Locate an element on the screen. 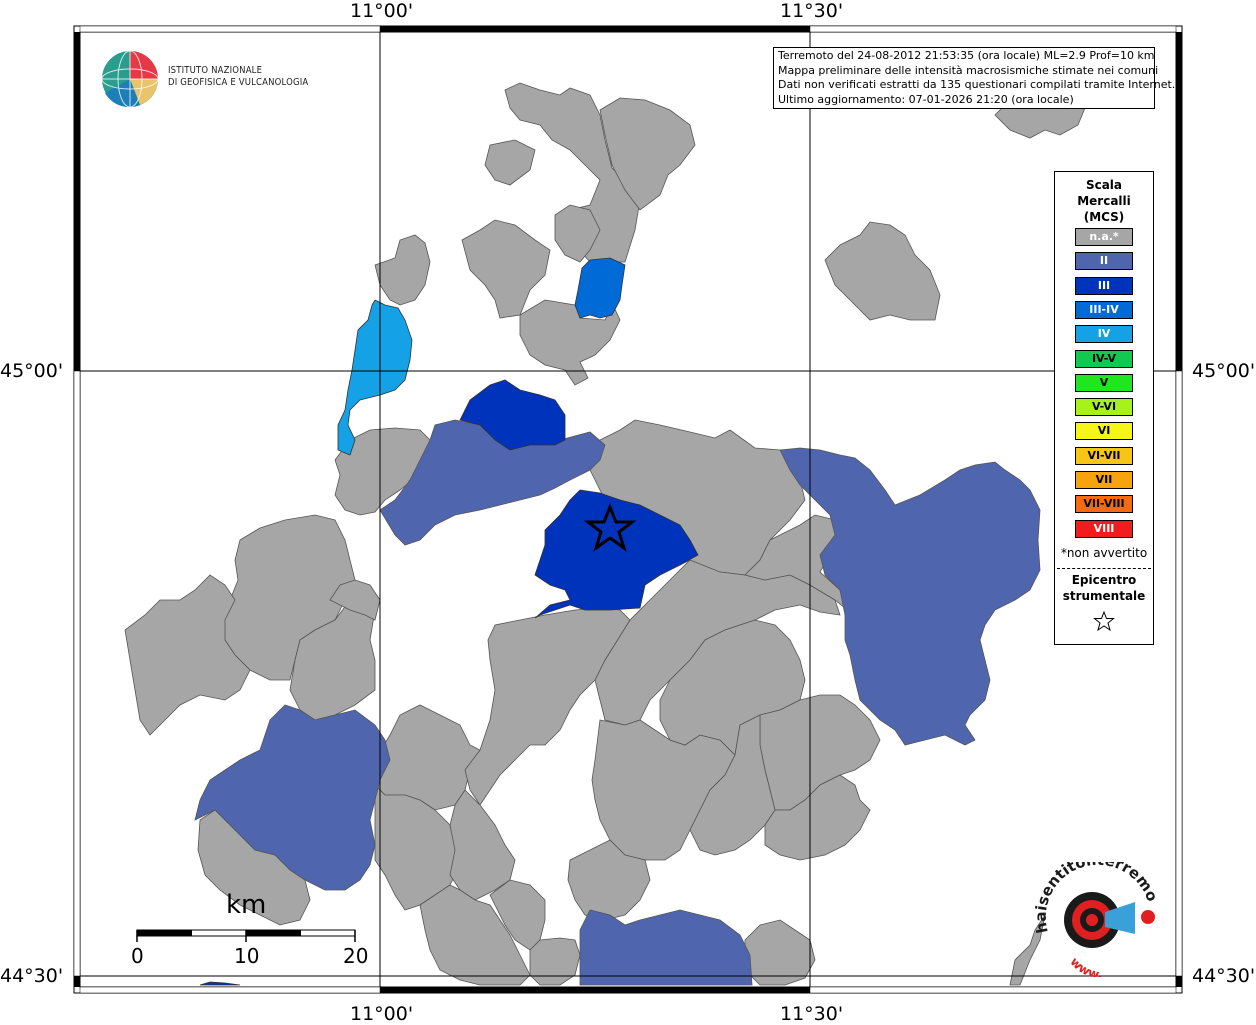 The height and width of the screenshot is (1025, 1256). lon-label-top-11-00: 11°00' is located at coordinates (382, 11).